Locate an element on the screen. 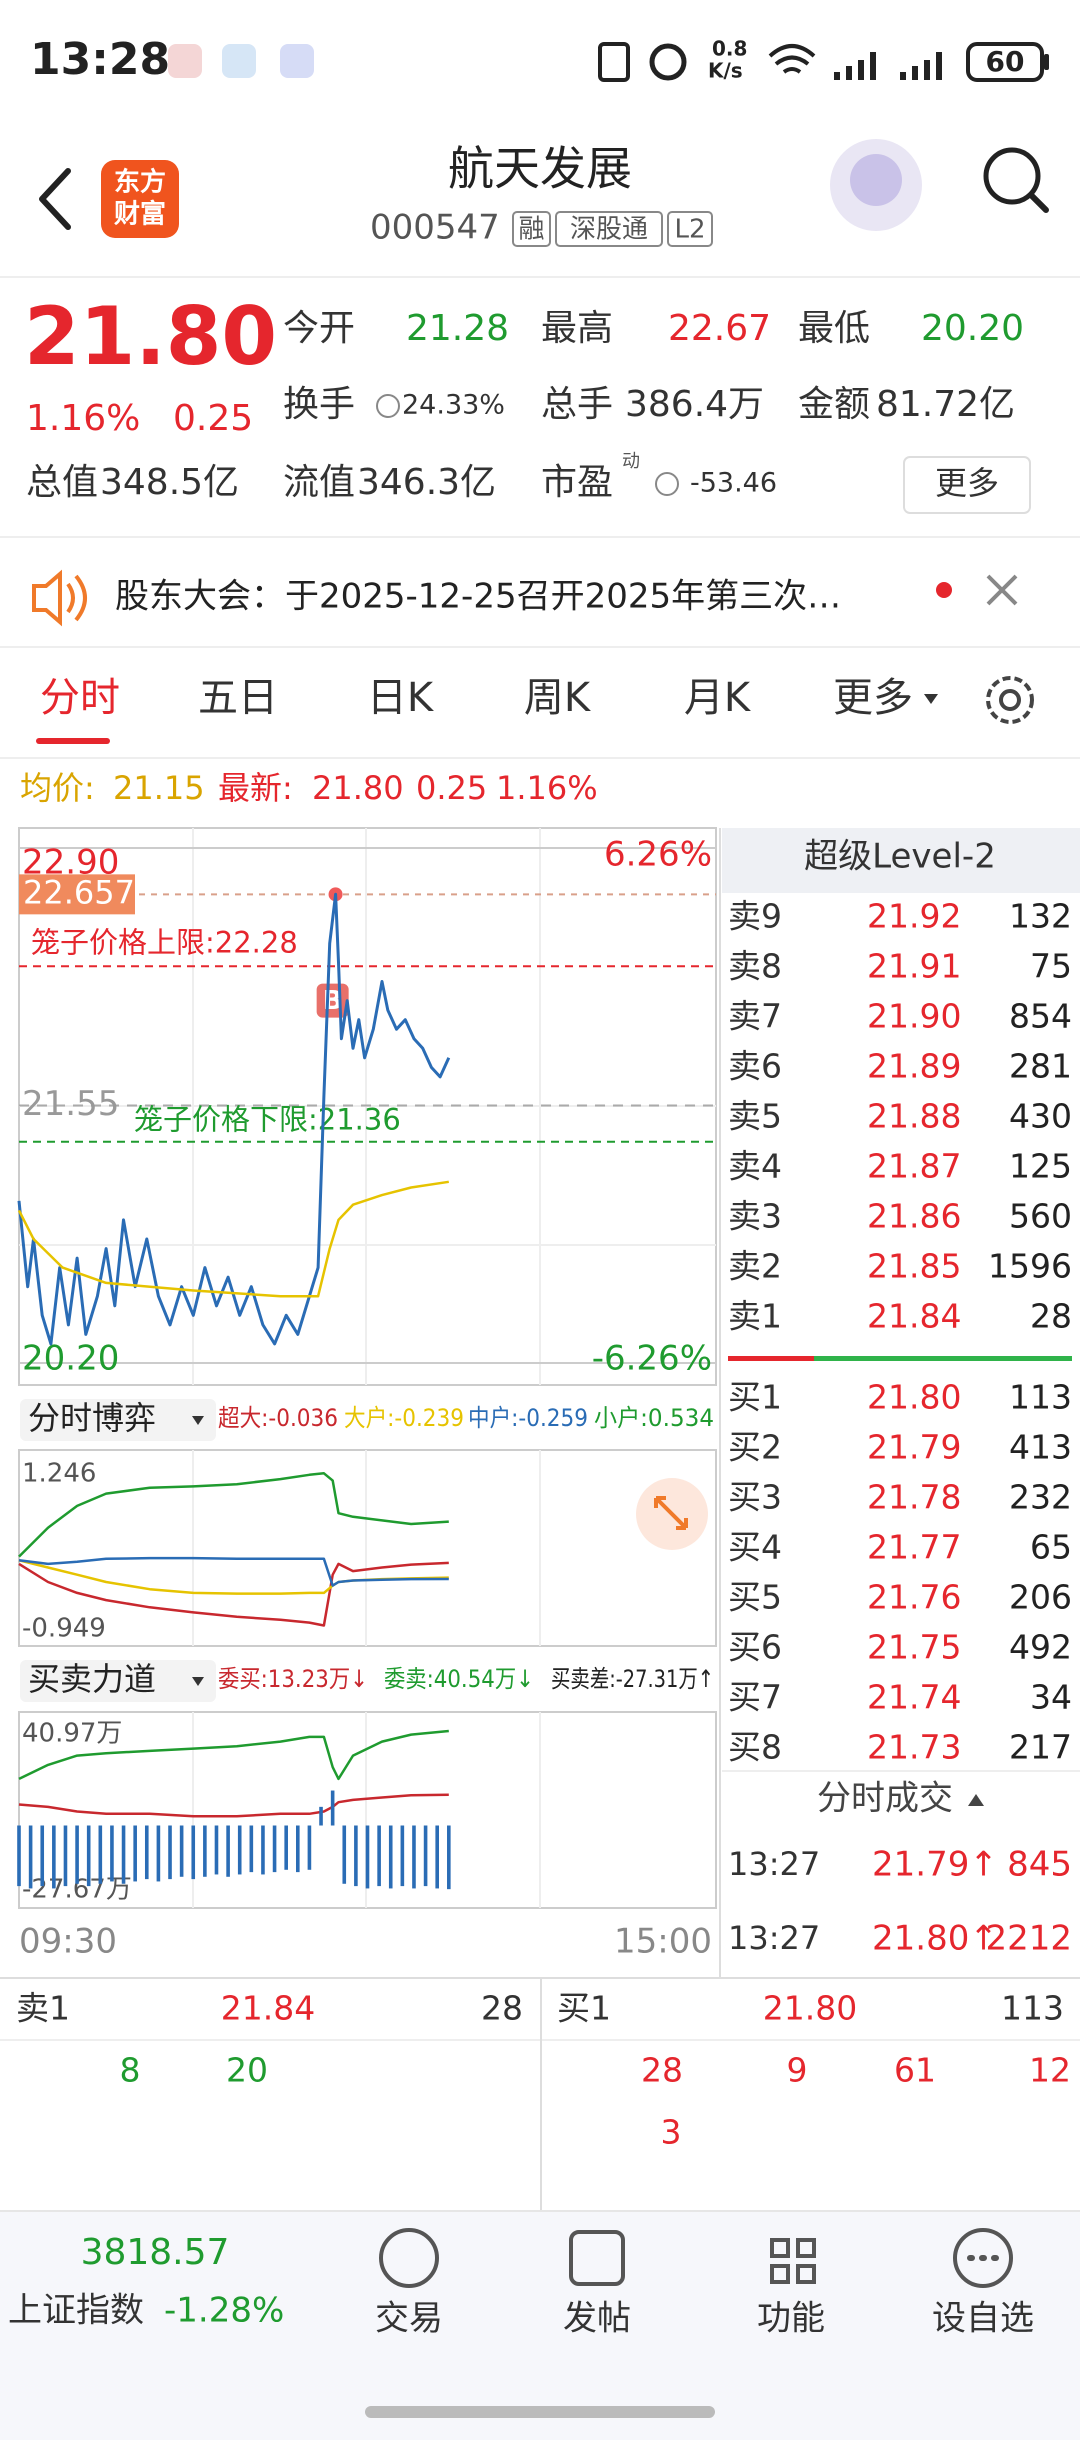 This screenshot has width=1080, height=2440. index-value: 3818.57 is located at coordinates (155, 2252).